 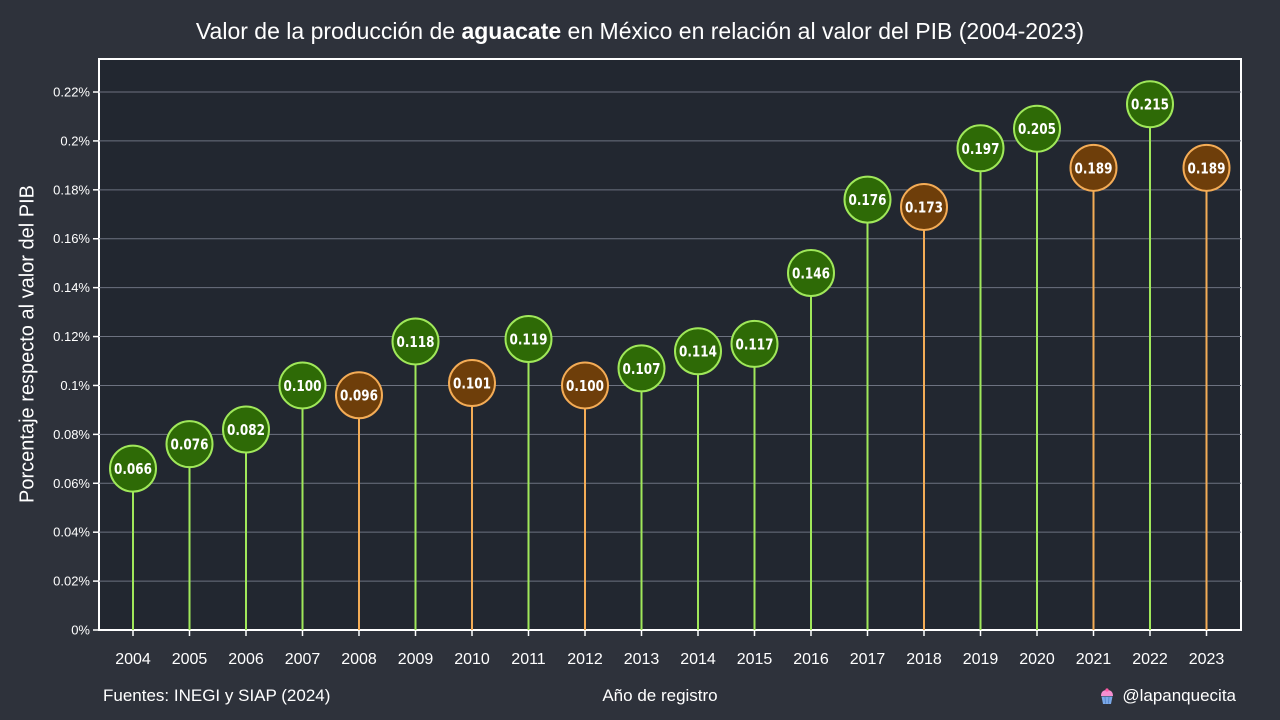 What do you see at coordinates (1094, 659) in the screenshot?
I see `x-tick-label: 2021` at bounding box center [1094, 659].